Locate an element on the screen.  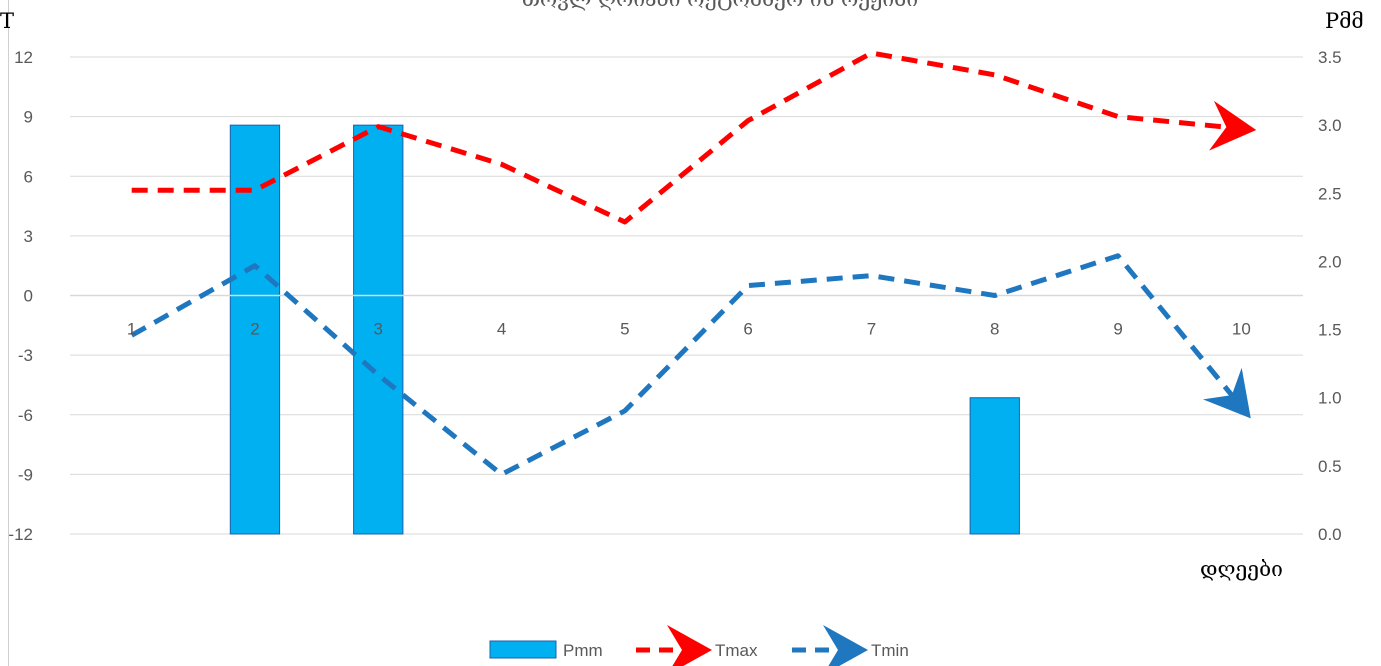
x-axis-title: დღეები is located at coordinates (1241, 569).